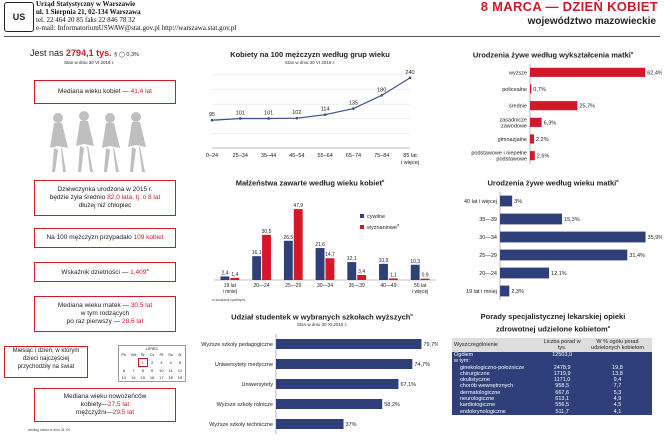 The image size is (664, 442). What do you see at coordinates (94, 404) in the screenshot?
I see `newlyweds-women-label: kobiety—` at bounding box center [94, 404].